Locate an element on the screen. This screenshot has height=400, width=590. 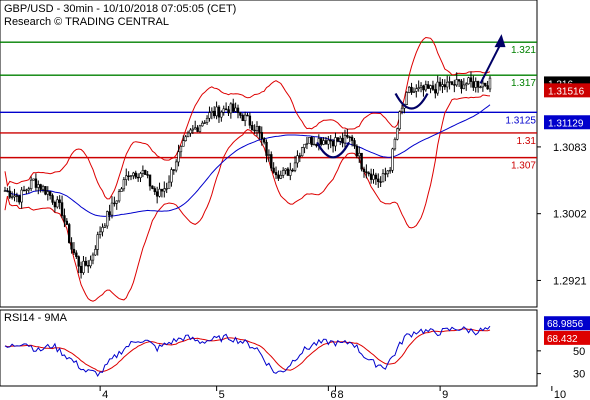
rsi-lines is located at coordinates (247, 351).